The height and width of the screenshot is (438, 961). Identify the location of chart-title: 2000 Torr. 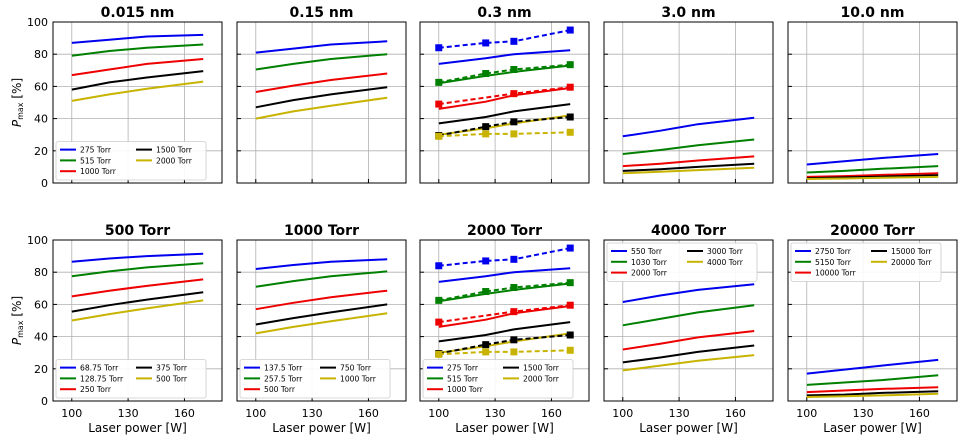
(504, 231).